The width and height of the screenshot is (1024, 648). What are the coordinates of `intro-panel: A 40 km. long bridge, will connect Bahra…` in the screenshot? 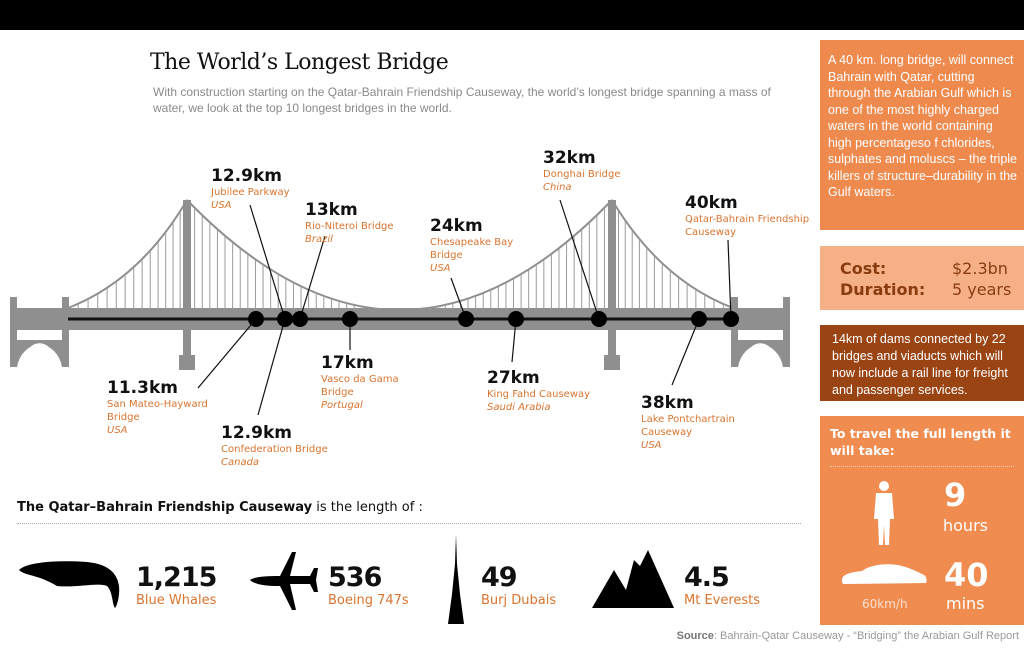 It's located at (922, 135).